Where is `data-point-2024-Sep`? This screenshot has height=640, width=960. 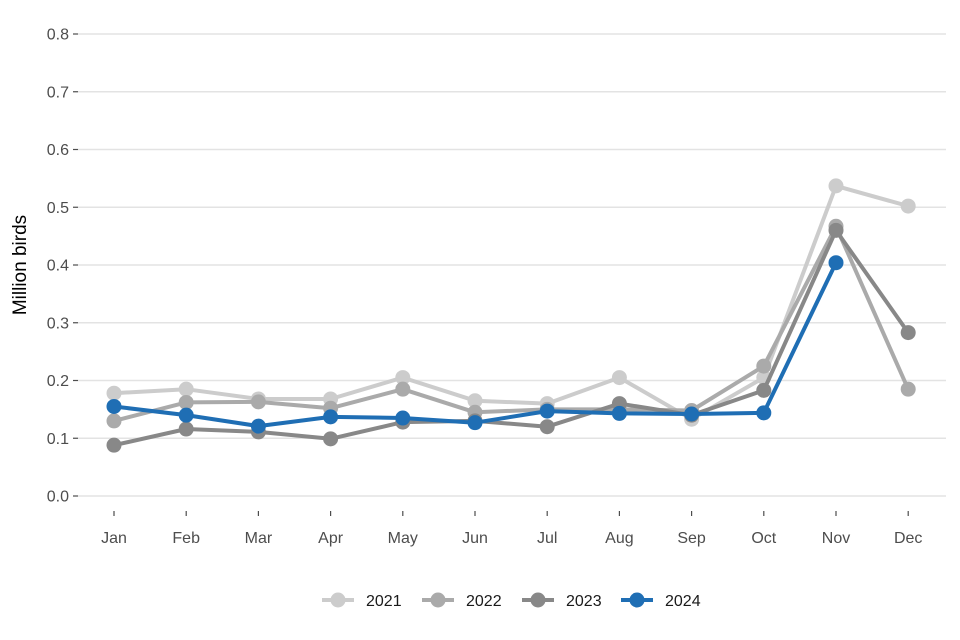
data-point-2024-Sep is located at coordinates (692, 414).